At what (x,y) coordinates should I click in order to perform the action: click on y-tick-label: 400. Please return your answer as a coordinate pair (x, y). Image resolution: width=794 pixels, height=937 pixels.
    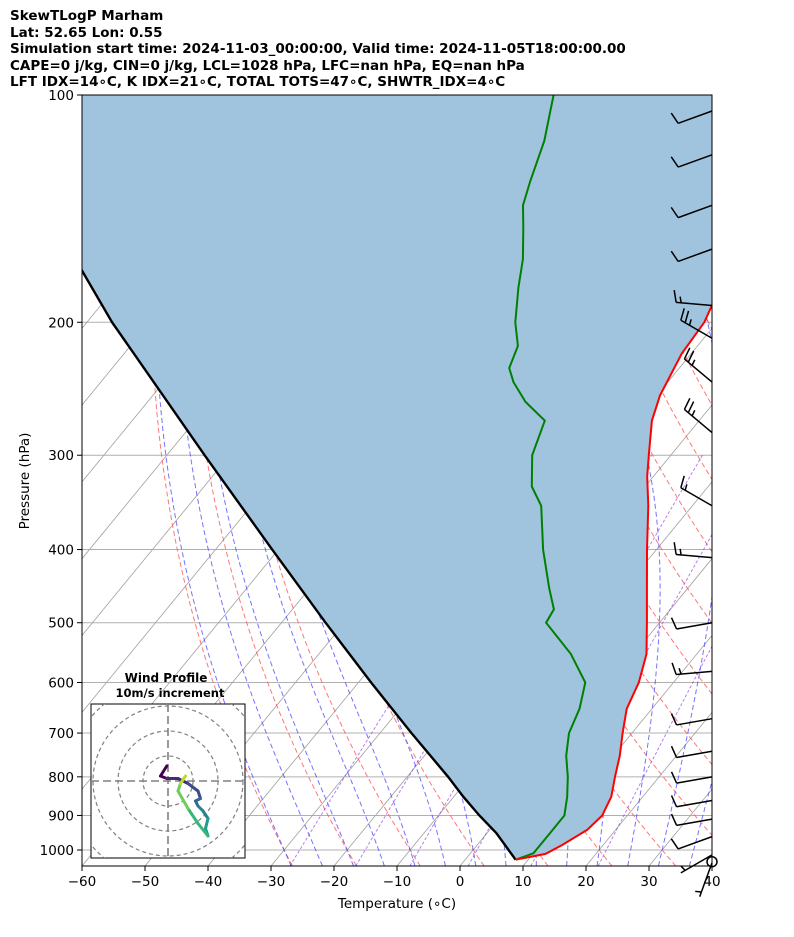
    Looking at the image, I should click on (61, 551).